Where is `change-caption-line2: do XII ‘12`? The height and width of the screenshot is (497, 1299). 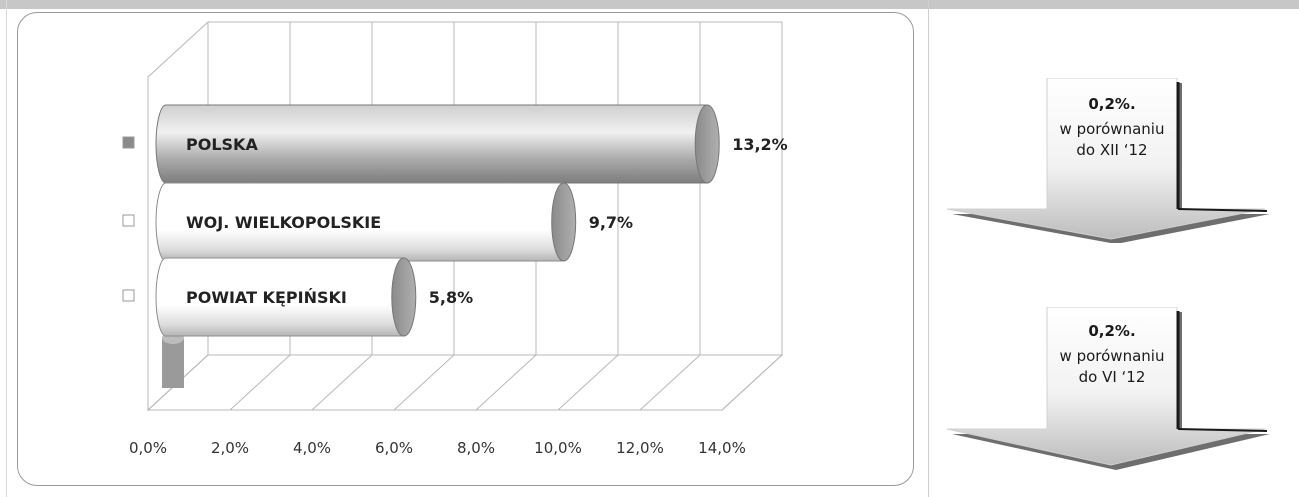
change-caption-line2: do XII ‘12 is located at coordinates (1112, 150).